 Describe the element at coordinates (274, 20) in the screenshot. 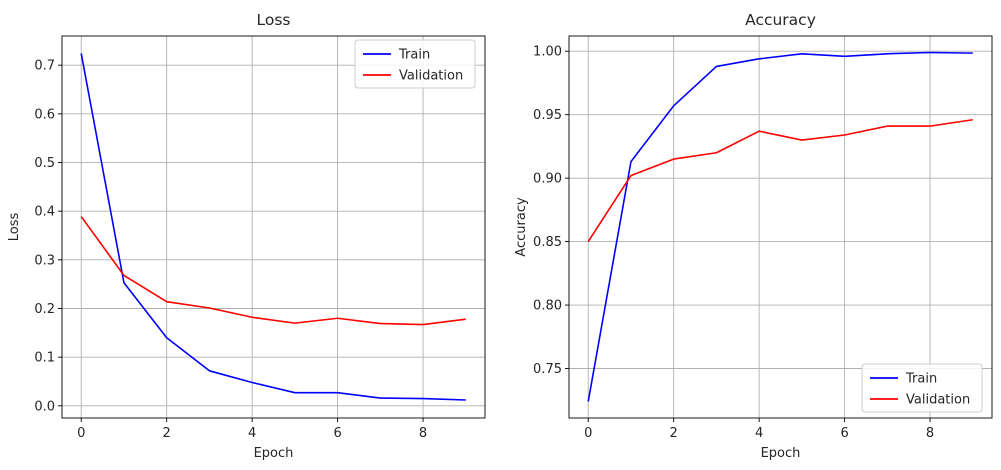

I see `chart-title: Loss` at that location.